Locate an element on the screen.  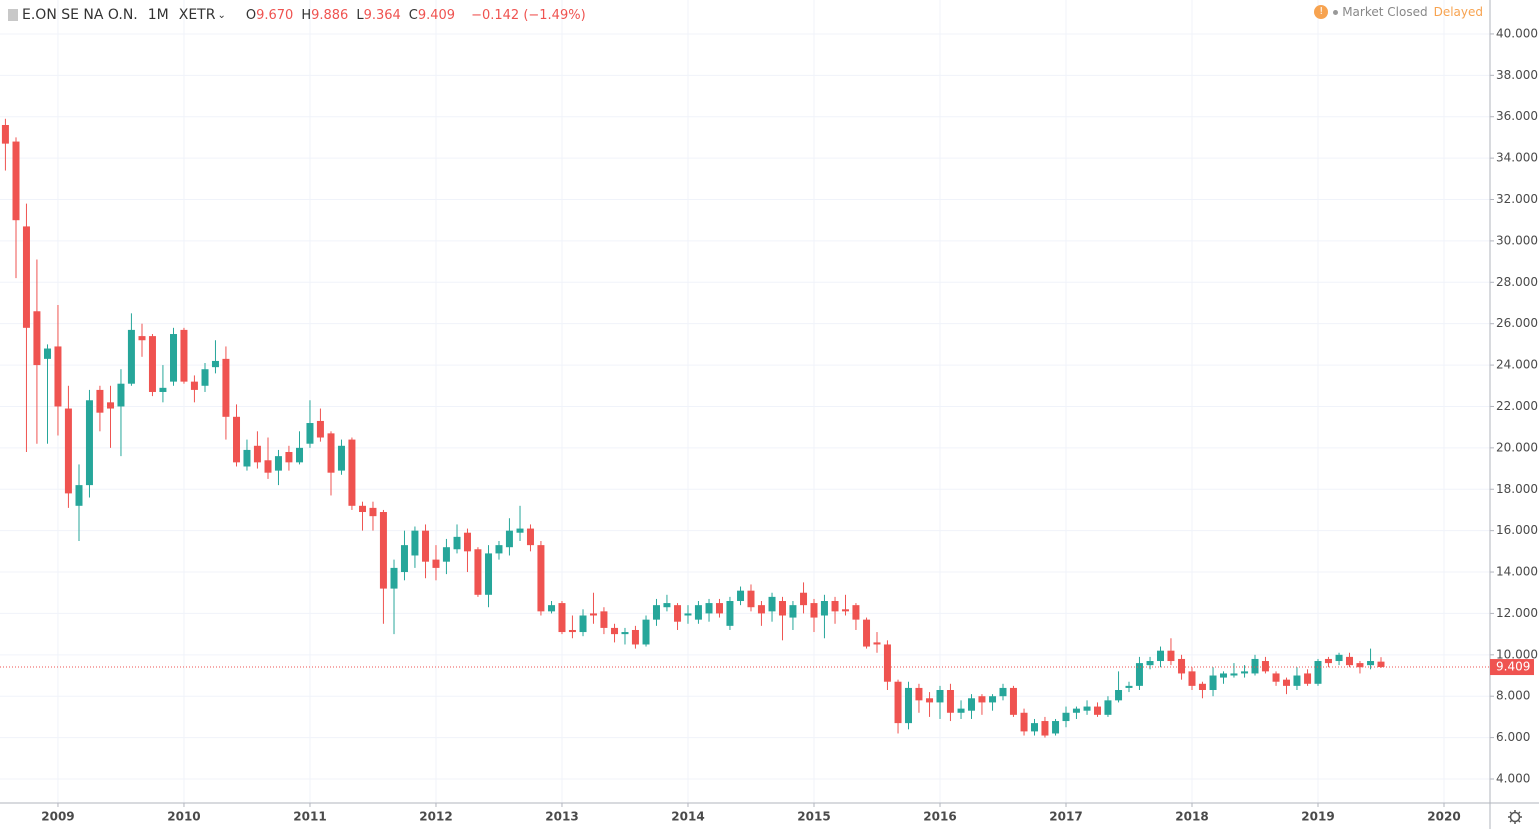
ohlc-value: 9.364 is located at coordinates (382, 15).